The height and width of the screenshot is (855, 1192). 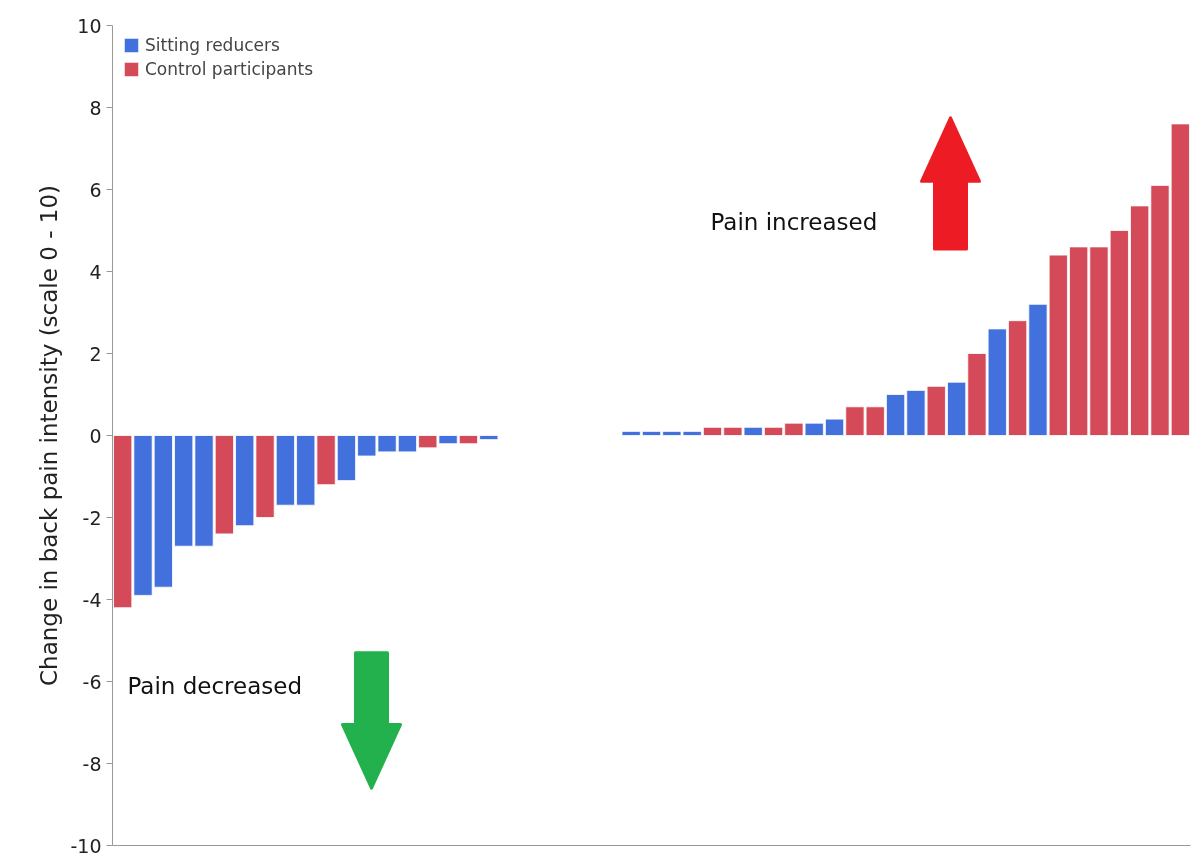 I want to click on y-tick-label: 6, so click(x=95, y=189).